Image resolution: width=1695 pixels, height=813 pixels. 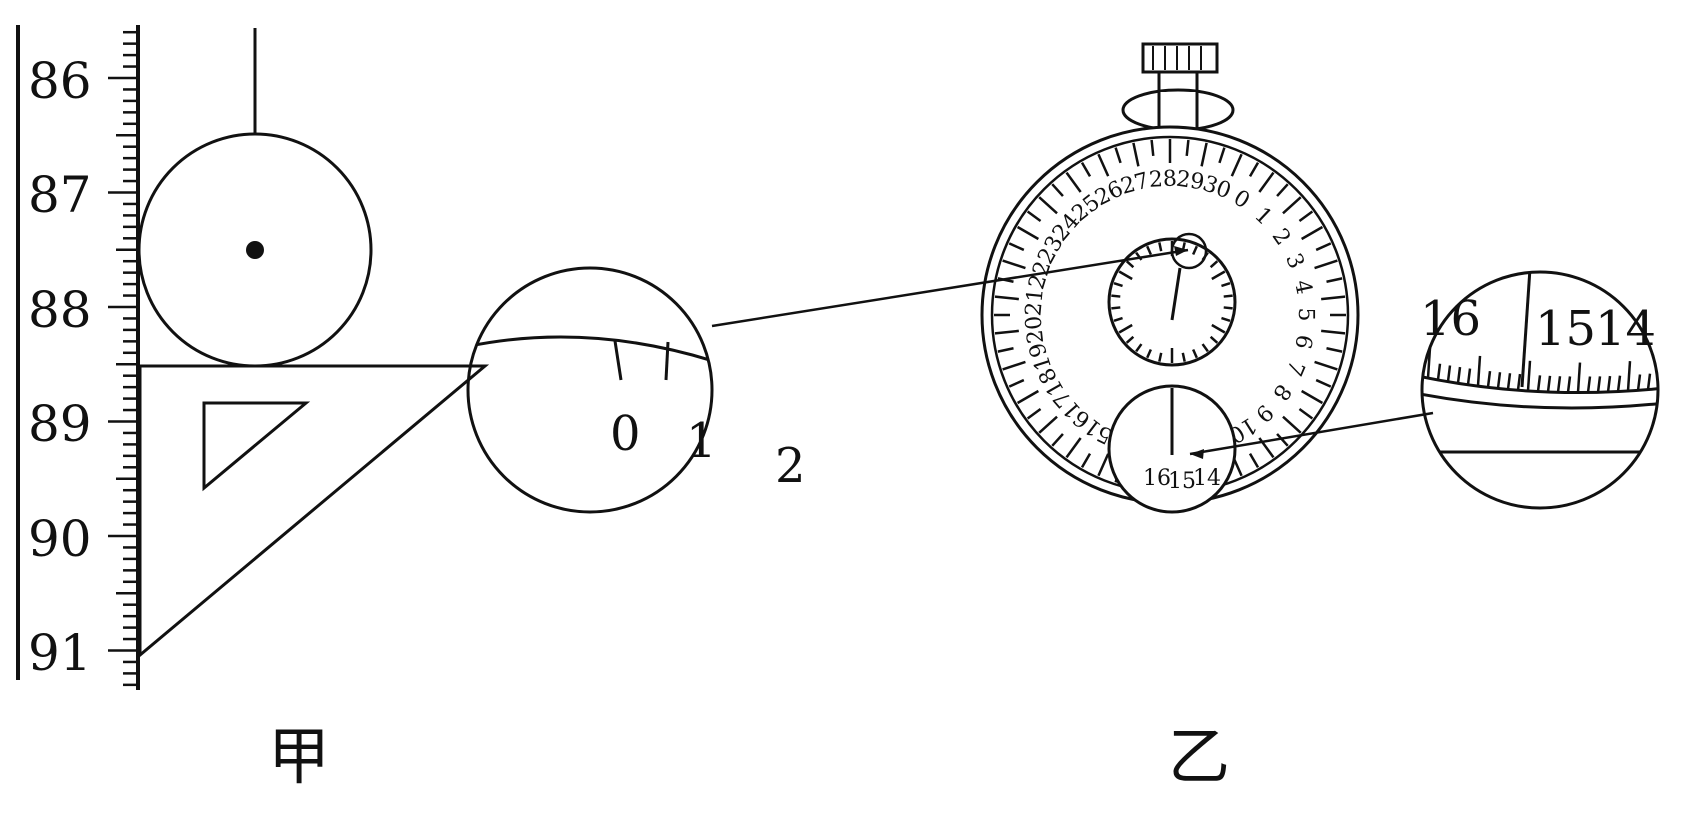 What do you see at coordinates (314, 511) in the screenshot?
I see `set-square` at bounding box center [314, 511].